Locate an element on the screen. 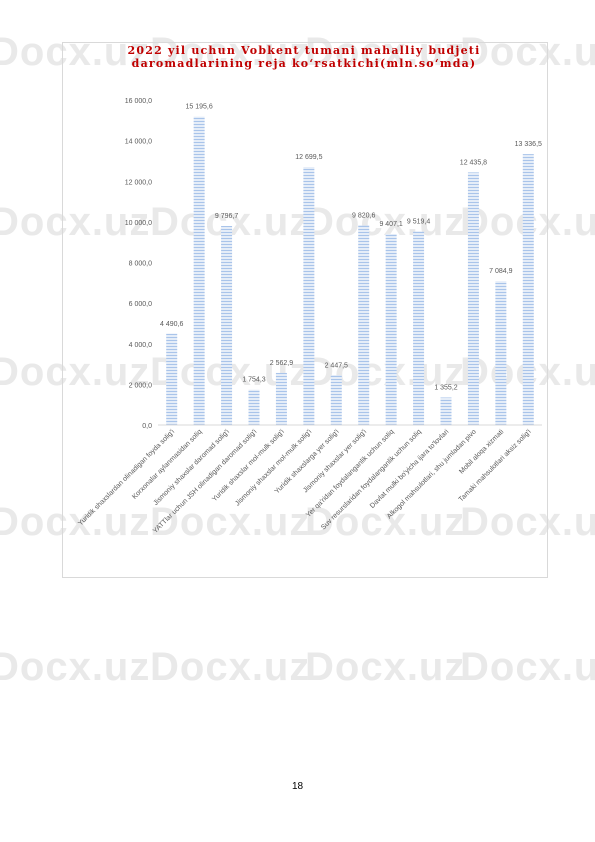 Image resolution: width=595 pixels, height=842 pixels. y-tick-label: 10 000,0 is located at coordinates (138, 223).